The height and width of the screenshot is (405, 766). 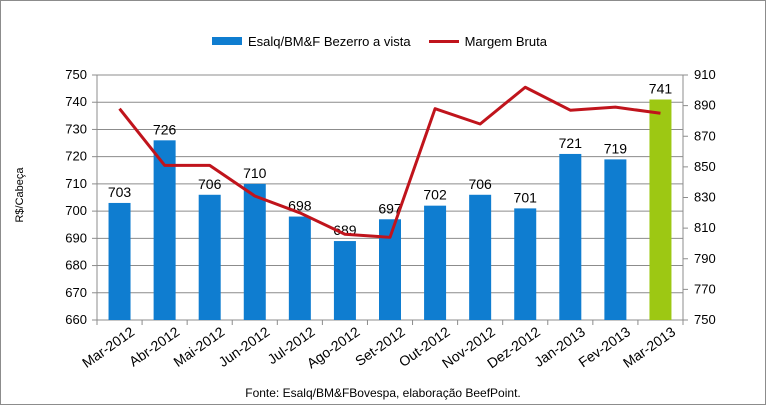 I want to click on bar-data-label: 741, so click(x=661, y=89).